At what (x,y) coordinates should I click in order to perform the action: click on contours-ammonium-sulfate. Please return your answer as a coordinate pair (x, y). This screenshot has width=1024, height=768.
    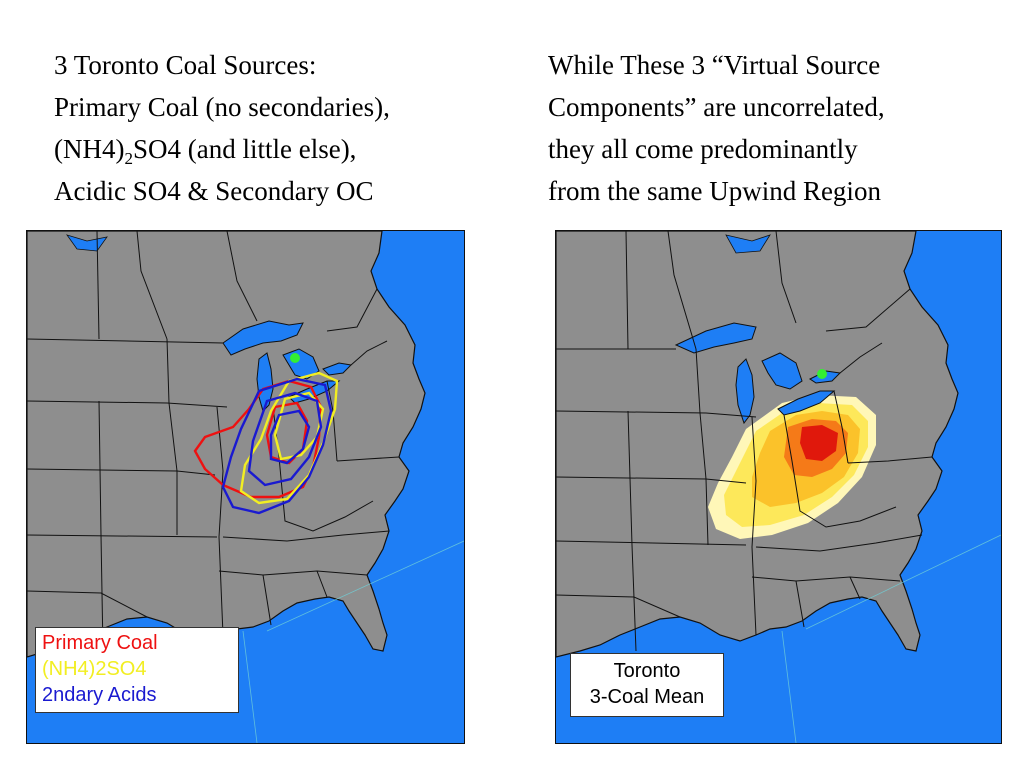
    Looking at the image, I should click on (289, 438).